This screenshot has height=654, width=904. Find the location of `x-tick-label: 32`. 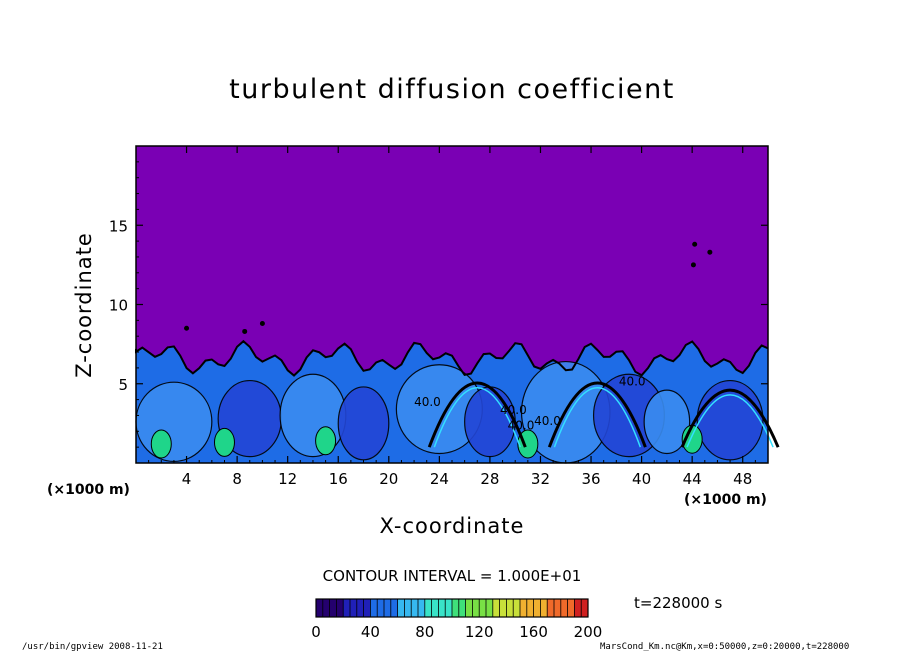

x-tick-label: 32 is located at coordinates (540, 479).